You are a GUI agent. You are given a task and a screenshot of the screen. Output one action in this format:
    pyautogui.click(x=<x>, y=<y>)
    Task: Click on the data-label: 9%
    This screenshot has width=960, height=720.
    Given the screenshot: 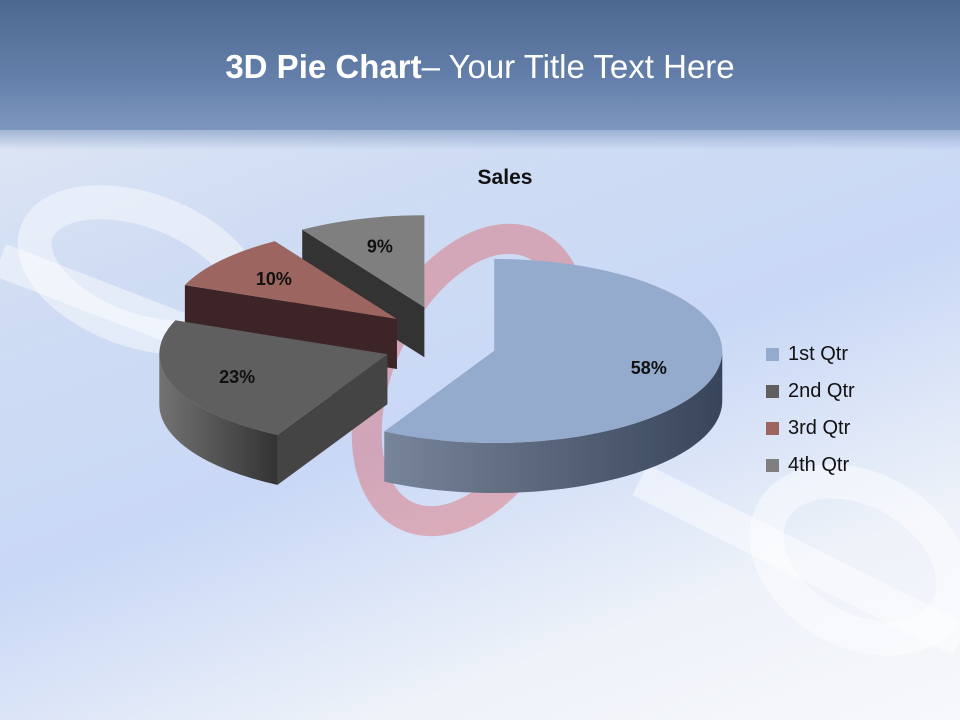 What is the action you would take?
    pyautogui.click(x=380, y=246)
    